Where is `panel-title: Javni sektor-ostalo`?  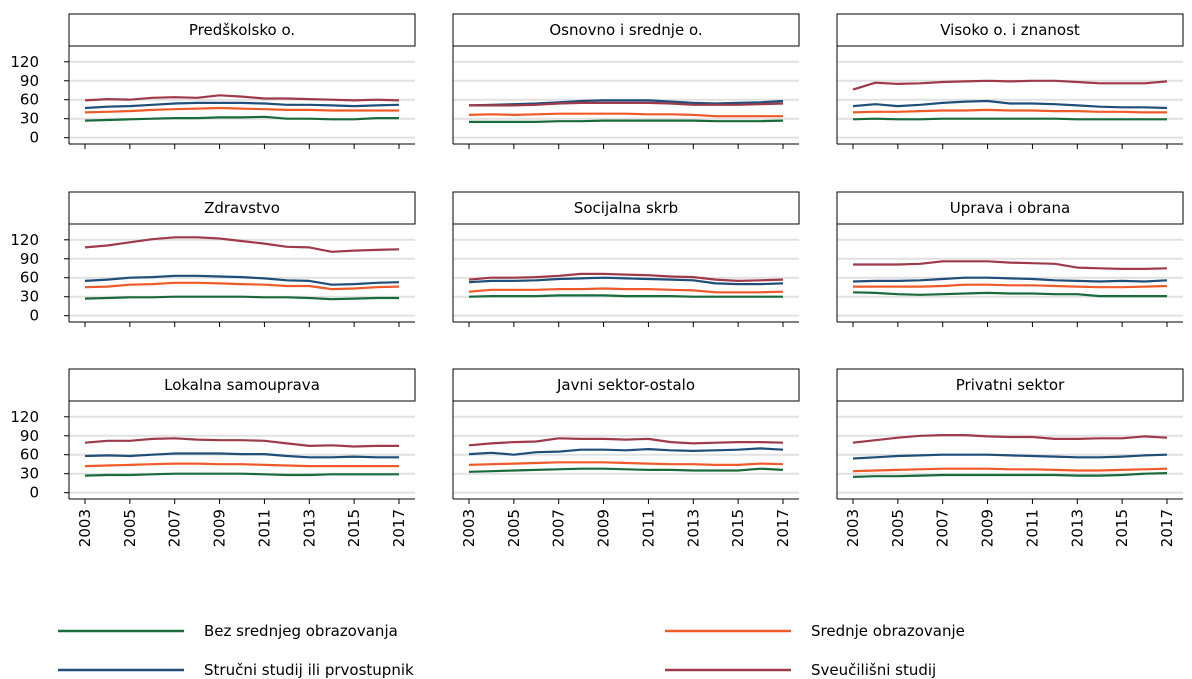
panel-title: Javni sektor-ostalo is located at coordinates (625, 385).